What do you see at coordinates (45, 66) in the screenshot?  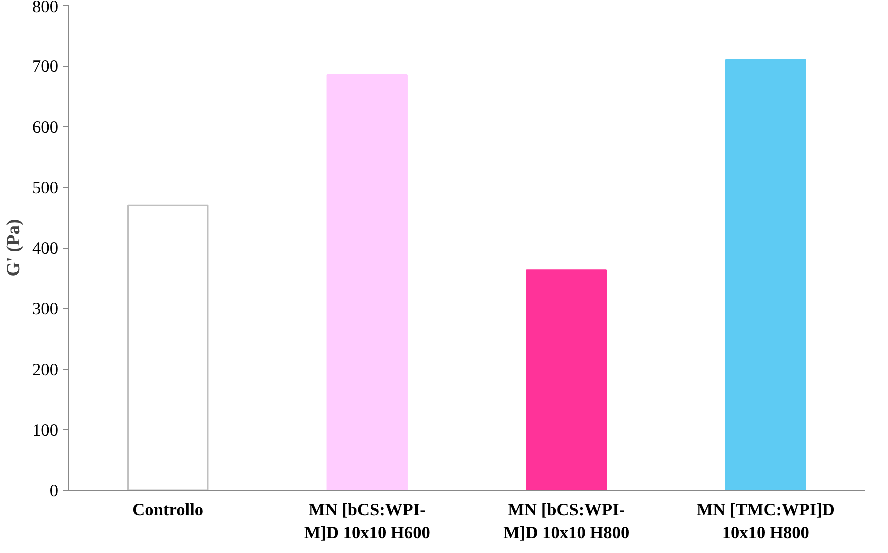 I see `y-tick-label: 700` at bounding box center [45, 66].